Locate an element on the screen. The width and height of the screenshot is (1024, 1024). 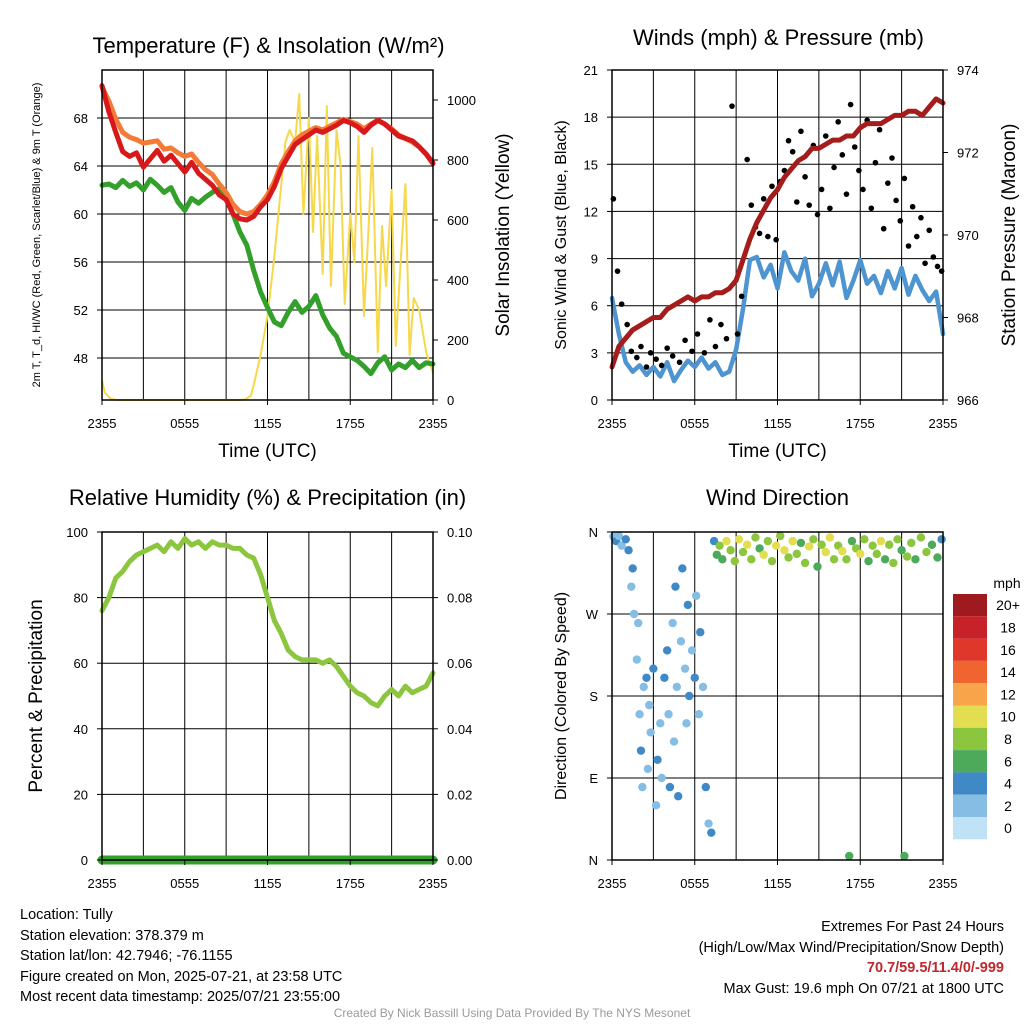
x-tick-label-0-2: 1155 is located at coordinates (268, 423).